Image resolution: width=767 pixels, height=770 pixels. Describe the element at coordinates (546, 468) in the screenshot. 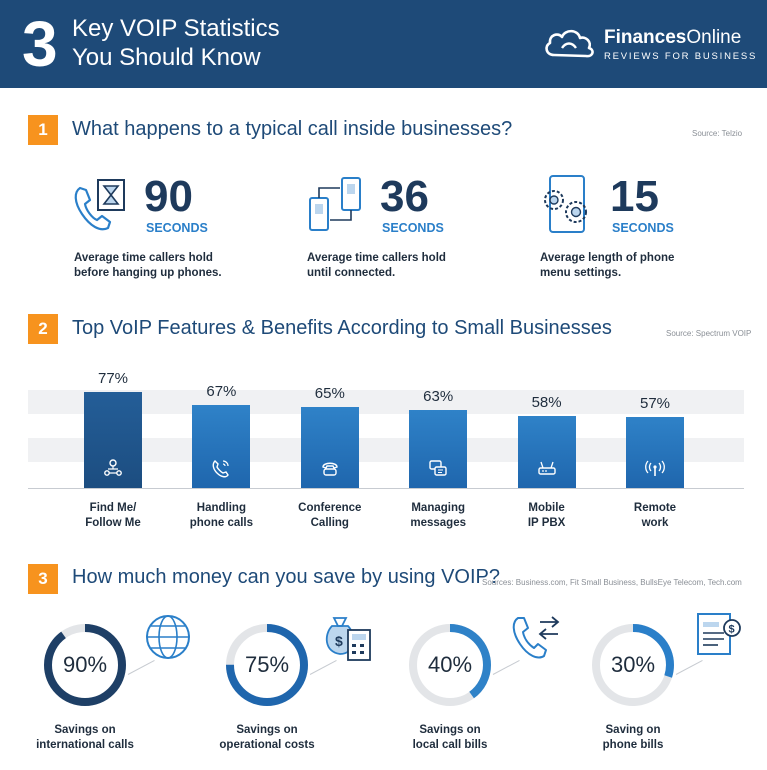

I see `router-icon` at that location.